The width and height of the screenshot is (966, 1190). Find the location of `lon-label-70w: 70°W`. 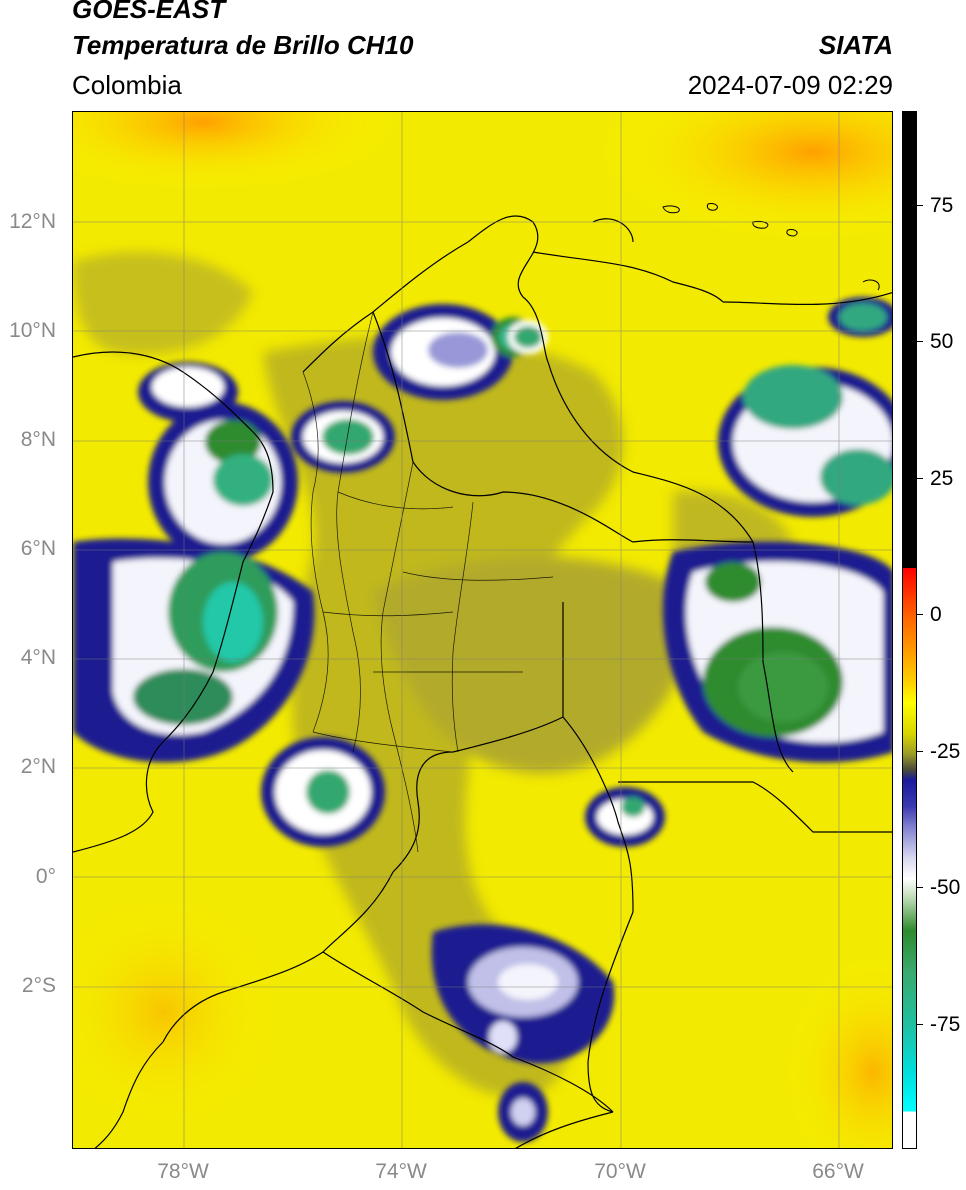

lon-label-70w: 70°W is located at coordinates (620, 1171).